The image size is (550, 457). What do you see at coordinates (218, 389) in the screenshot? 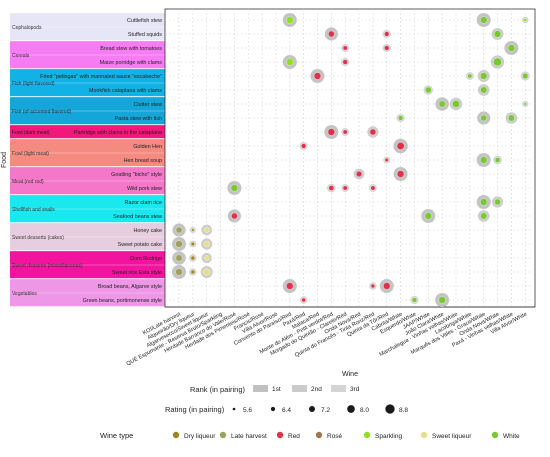
I see `rank-legend-title: Rank (in pairing)` at bounding box center [218, 389].